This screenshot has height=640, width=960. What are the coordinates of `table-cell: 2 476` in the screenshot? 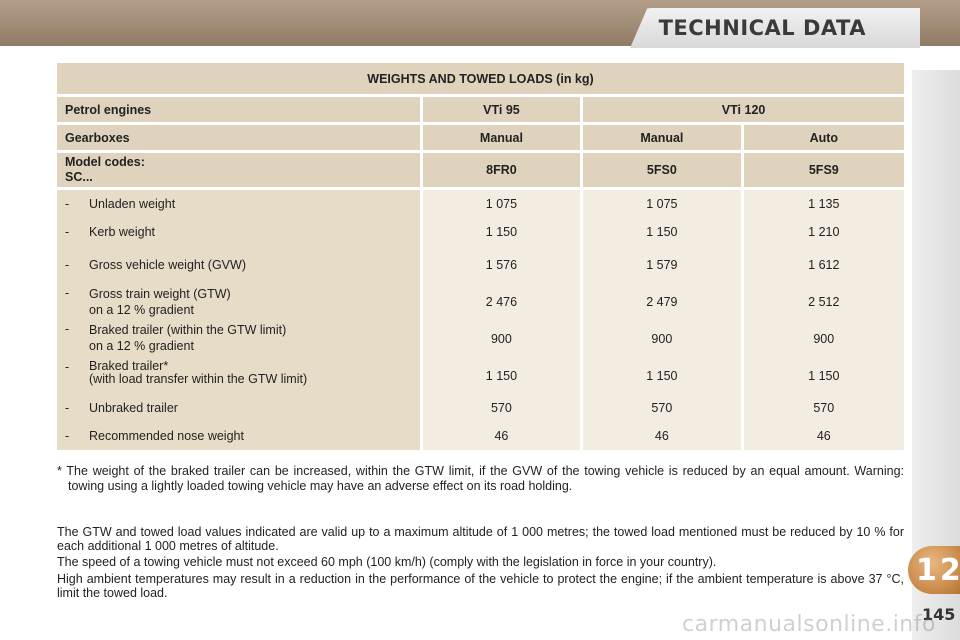 It's located at (501, 302).